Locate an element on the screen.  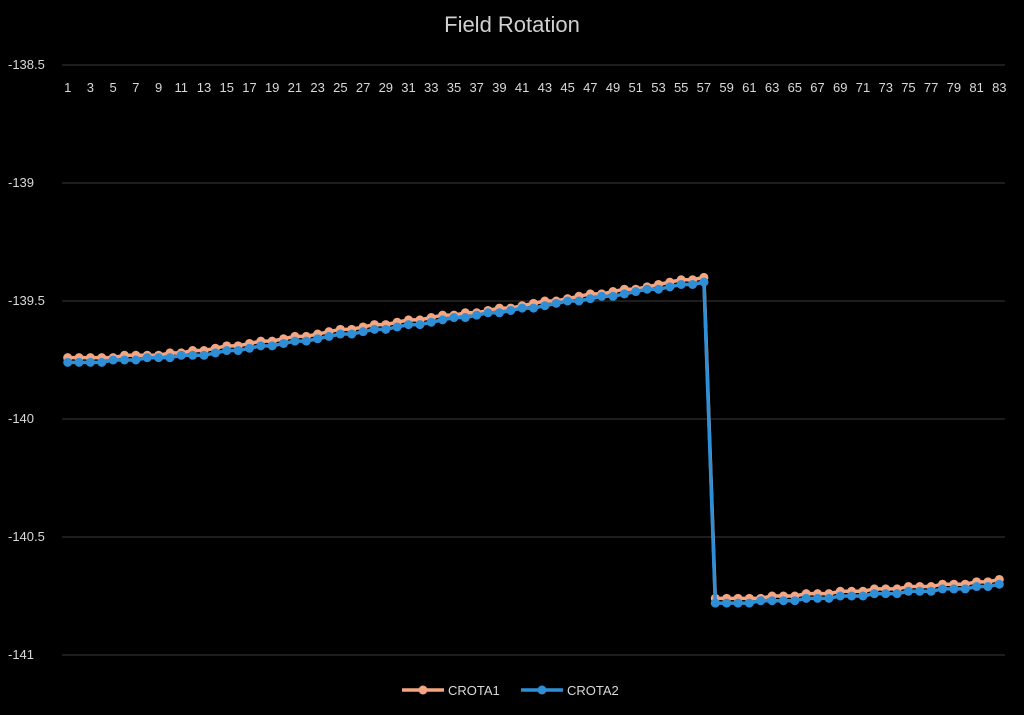
x-tick-label: 33 is located at coordinates (431, 87).